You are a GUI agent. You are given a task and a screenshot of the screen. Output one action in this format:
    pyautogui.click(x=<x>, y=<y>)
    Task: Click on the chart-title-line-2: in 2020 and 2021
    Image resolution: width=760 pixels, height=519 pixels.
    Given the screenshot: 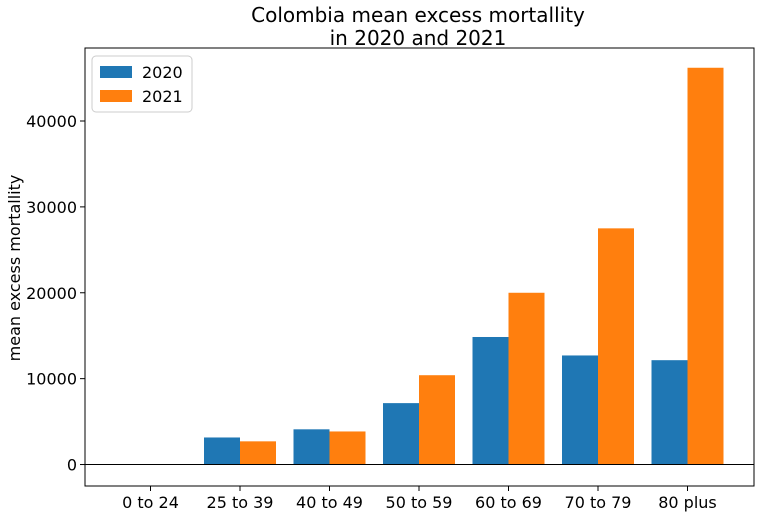 What is the action you would take?
    pyautogui.click(x=418, y=38)
    